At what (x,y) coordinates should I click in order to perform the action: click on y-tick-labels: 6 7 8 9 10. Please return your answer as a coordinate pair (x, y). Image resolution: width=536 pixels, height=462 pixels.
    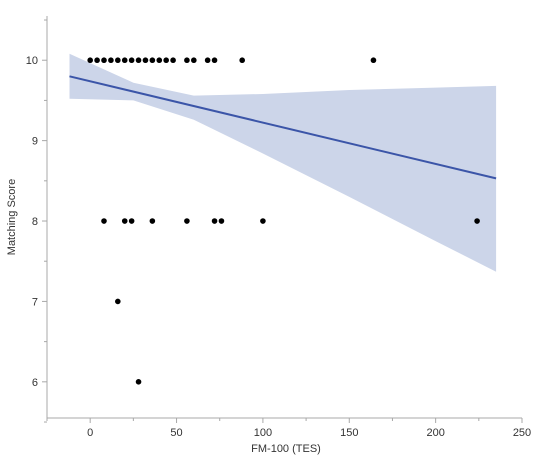
    Looking at the image, I should click on (32, 222).